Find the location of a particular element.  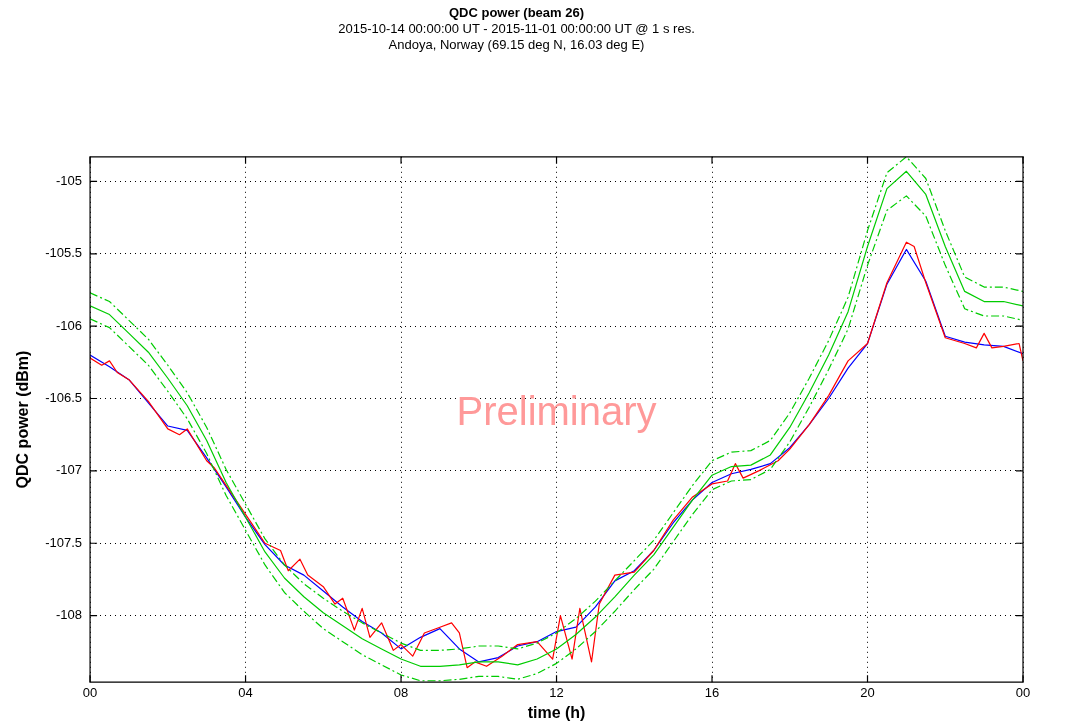

y-tick-label: -106.5 is located at coordinates (64, 398).